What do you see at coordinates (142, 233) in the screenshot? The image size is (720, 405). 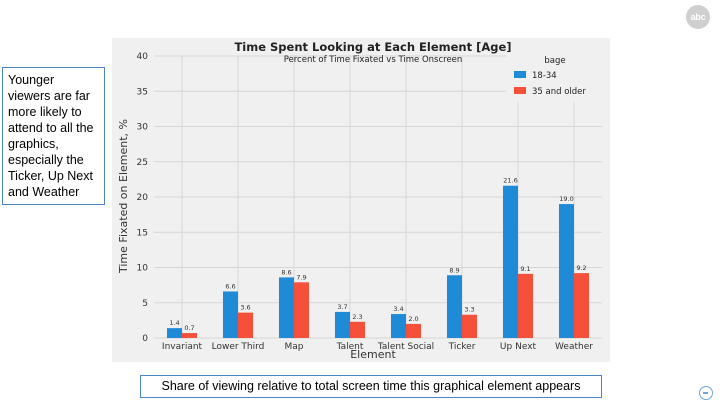 I see `y-tick-label: 15` at bounding box center [142, 233].